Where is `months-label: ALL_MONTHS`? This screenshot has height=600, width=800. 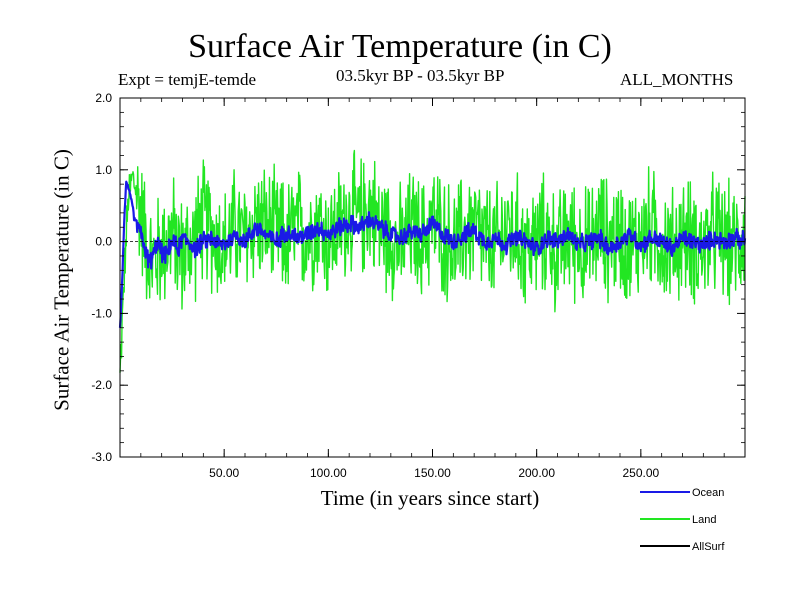 months-label: ALL_MONTHS is located at coordinates (677, 79).